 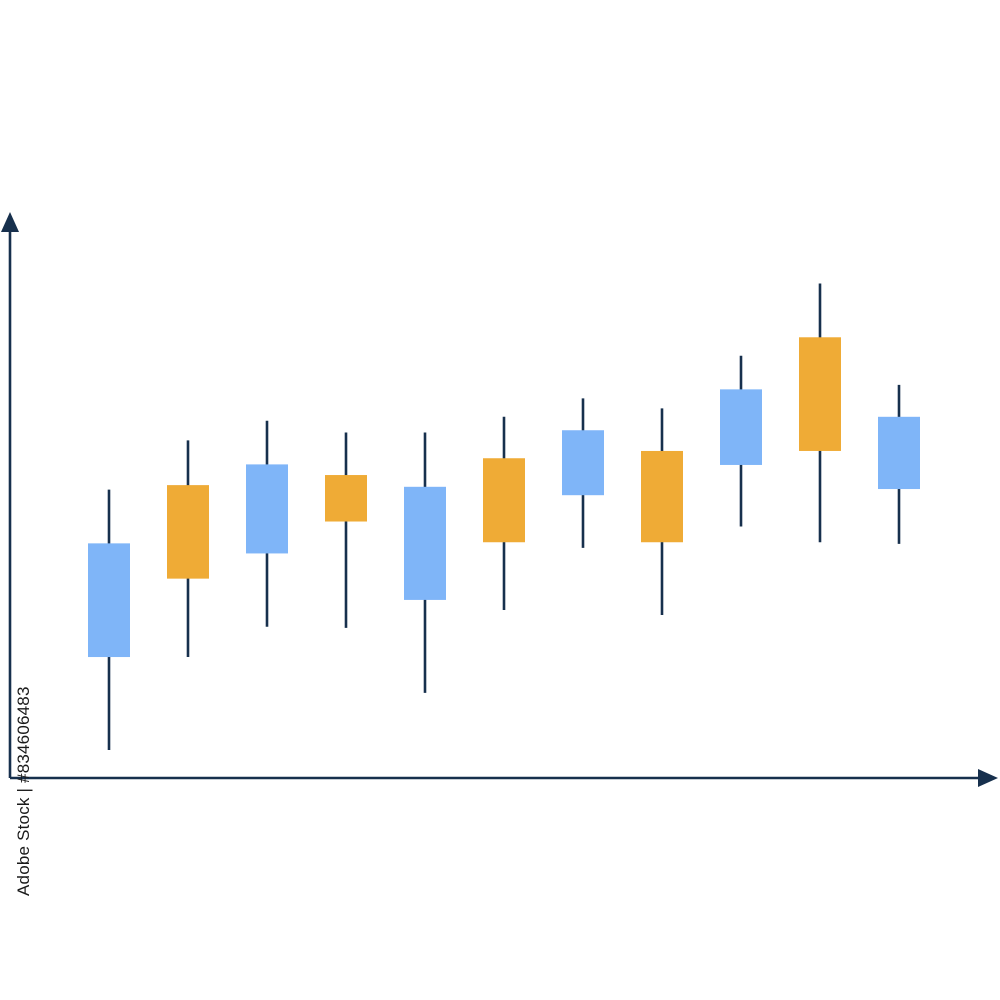 What do you see at coordinates (23, 791) in the screenshot?
I see `stock-id-watermark: Adobe Stock | #834606483` at bounding box center [23, 791].